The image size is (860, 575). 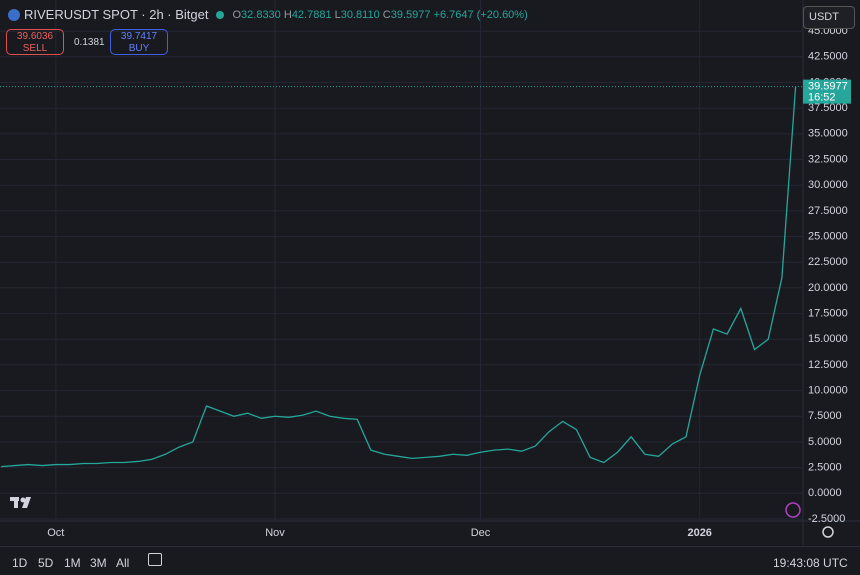 What do you see at coordinates (55, 533) in the screenshot?
I see `x-tick-label: Oct` at bounding box center [55, 533].